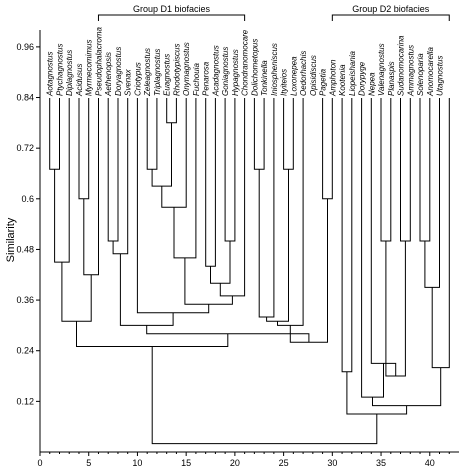  Describe the element at coordinates (293, 76) in the screenshot. I see `taxon-label: Loxonepea` at that location.